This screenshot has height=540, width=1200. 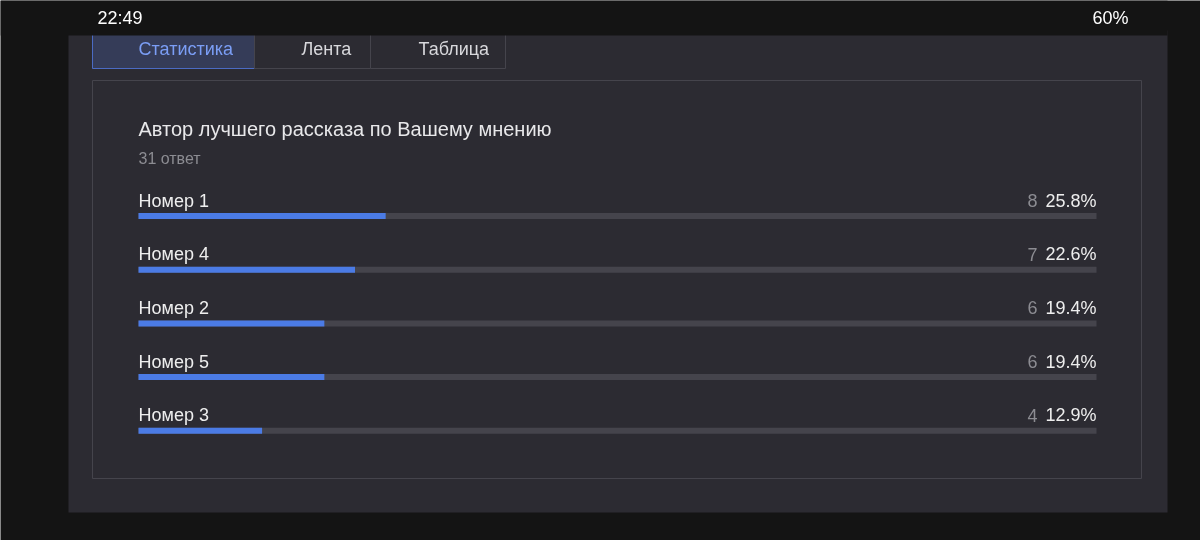 What do you see at coordinates (1062, 254) in the screenshot?
I see `data-label: 7 22.6%` at bounding box center [1062, 254].